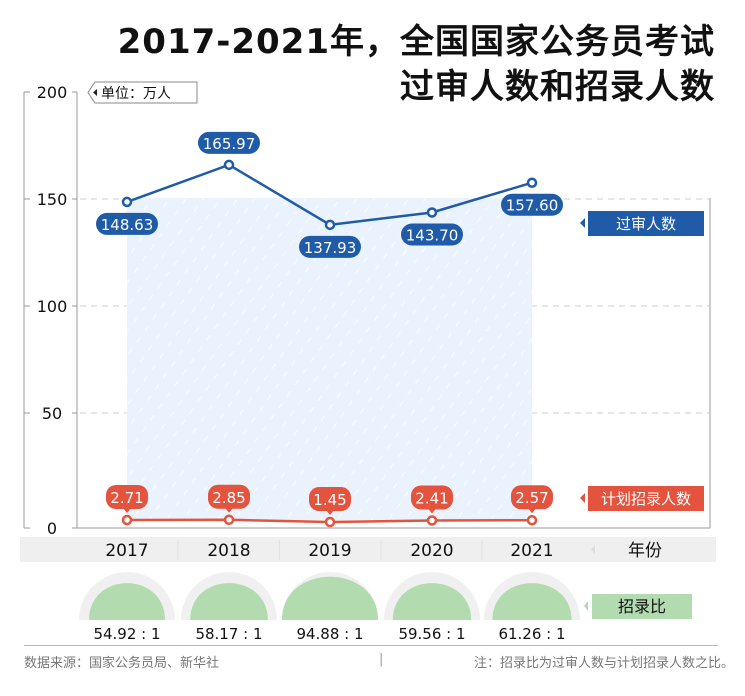 This screenshot has width=745, height=696. I want to click on x-axis-title: 年份, so click(626, 551).